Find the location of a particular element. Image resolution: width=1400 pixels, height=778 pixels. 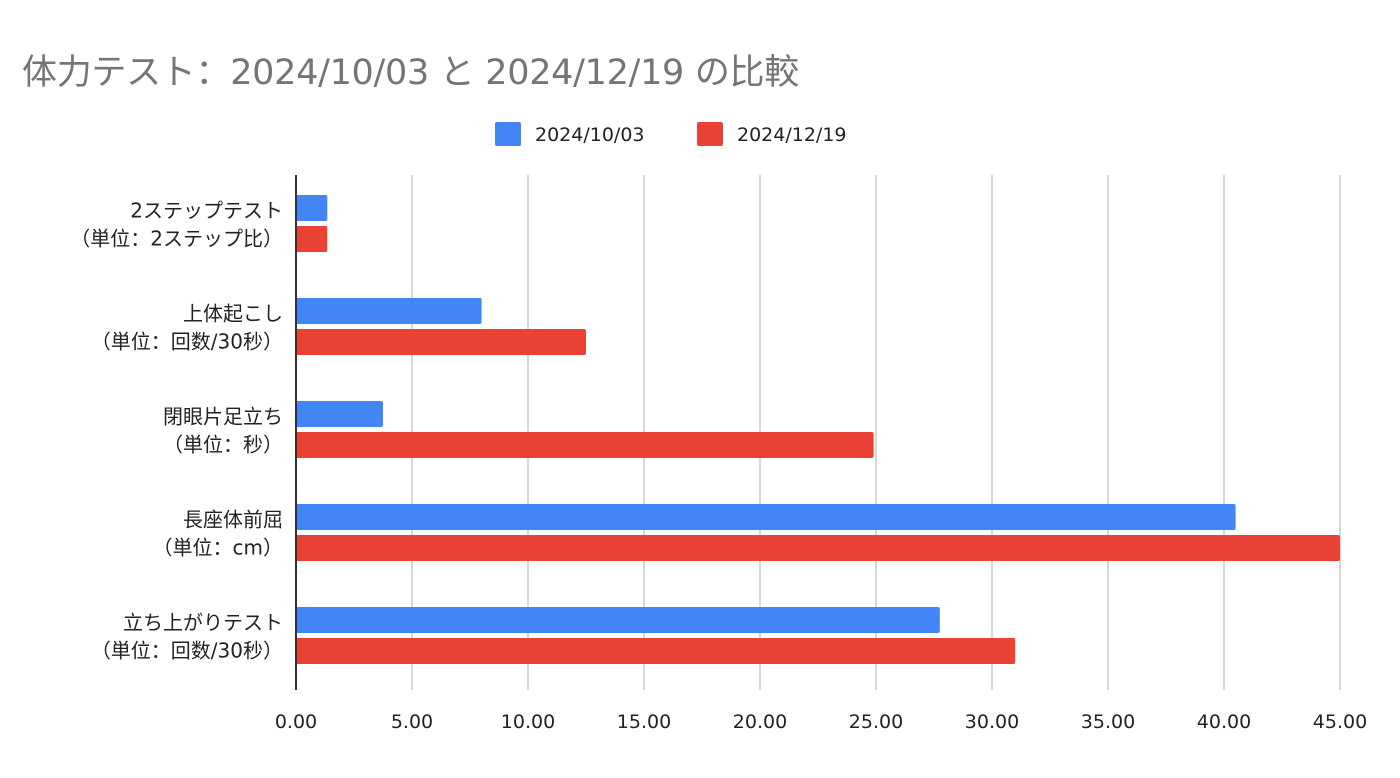

x-tick-label: 35.00 is located at coordinates (1108, 722).